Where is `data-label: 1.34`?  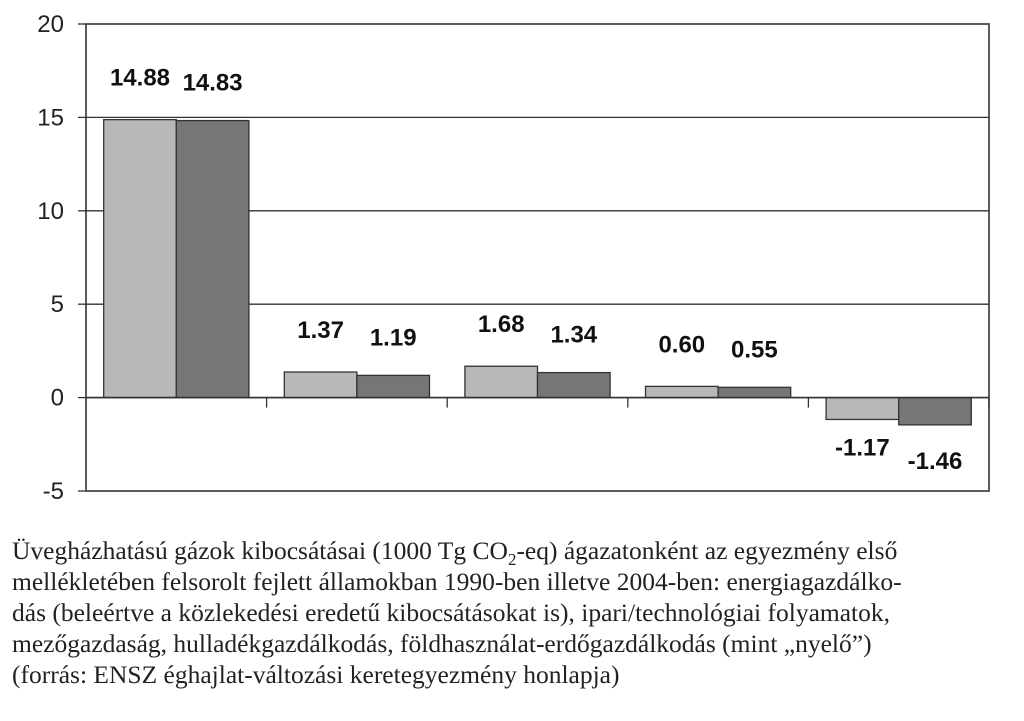
data-label: 1.34 is located at coordinates (573, 335).